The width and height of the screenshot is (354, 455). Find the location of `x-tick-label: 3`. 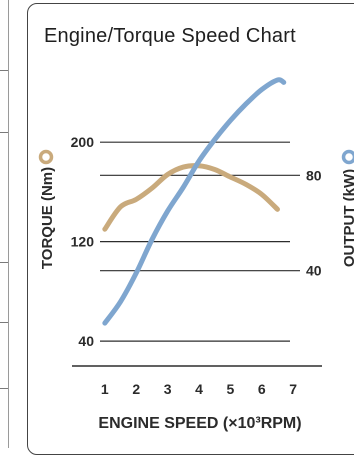

x-tick-label: 3 is located at coordinates (168, 389).